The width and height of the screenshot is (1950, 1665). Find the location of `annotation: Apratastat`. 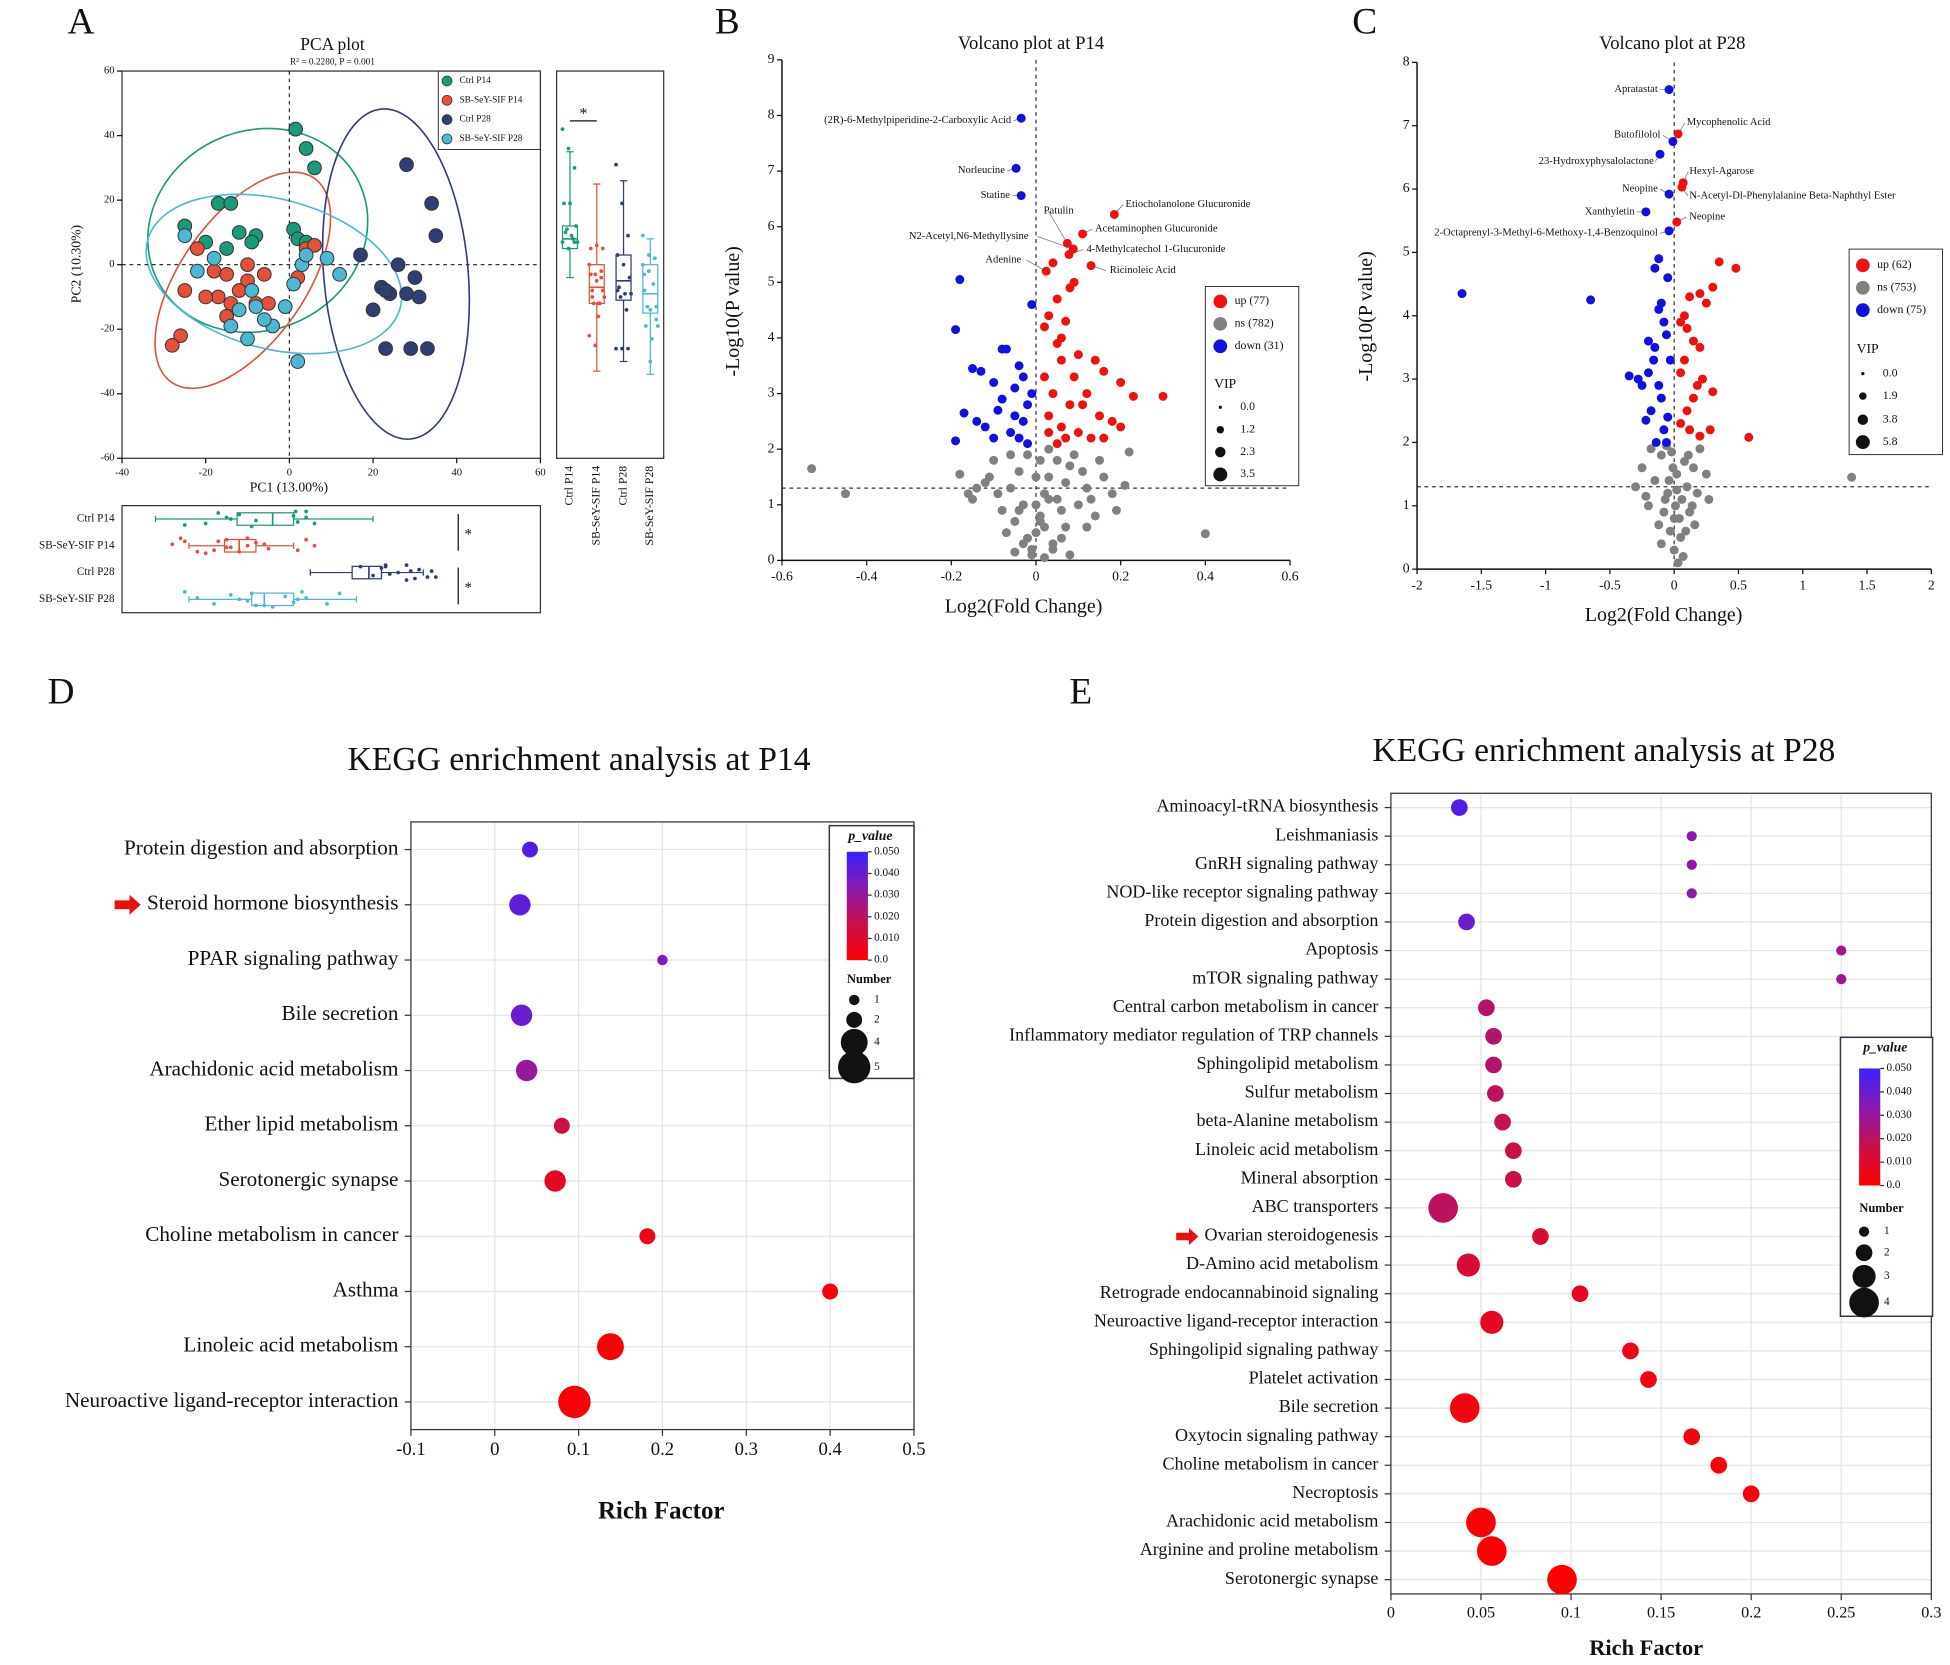

annotation: Apratastat is located at coordinates (1636, 89).